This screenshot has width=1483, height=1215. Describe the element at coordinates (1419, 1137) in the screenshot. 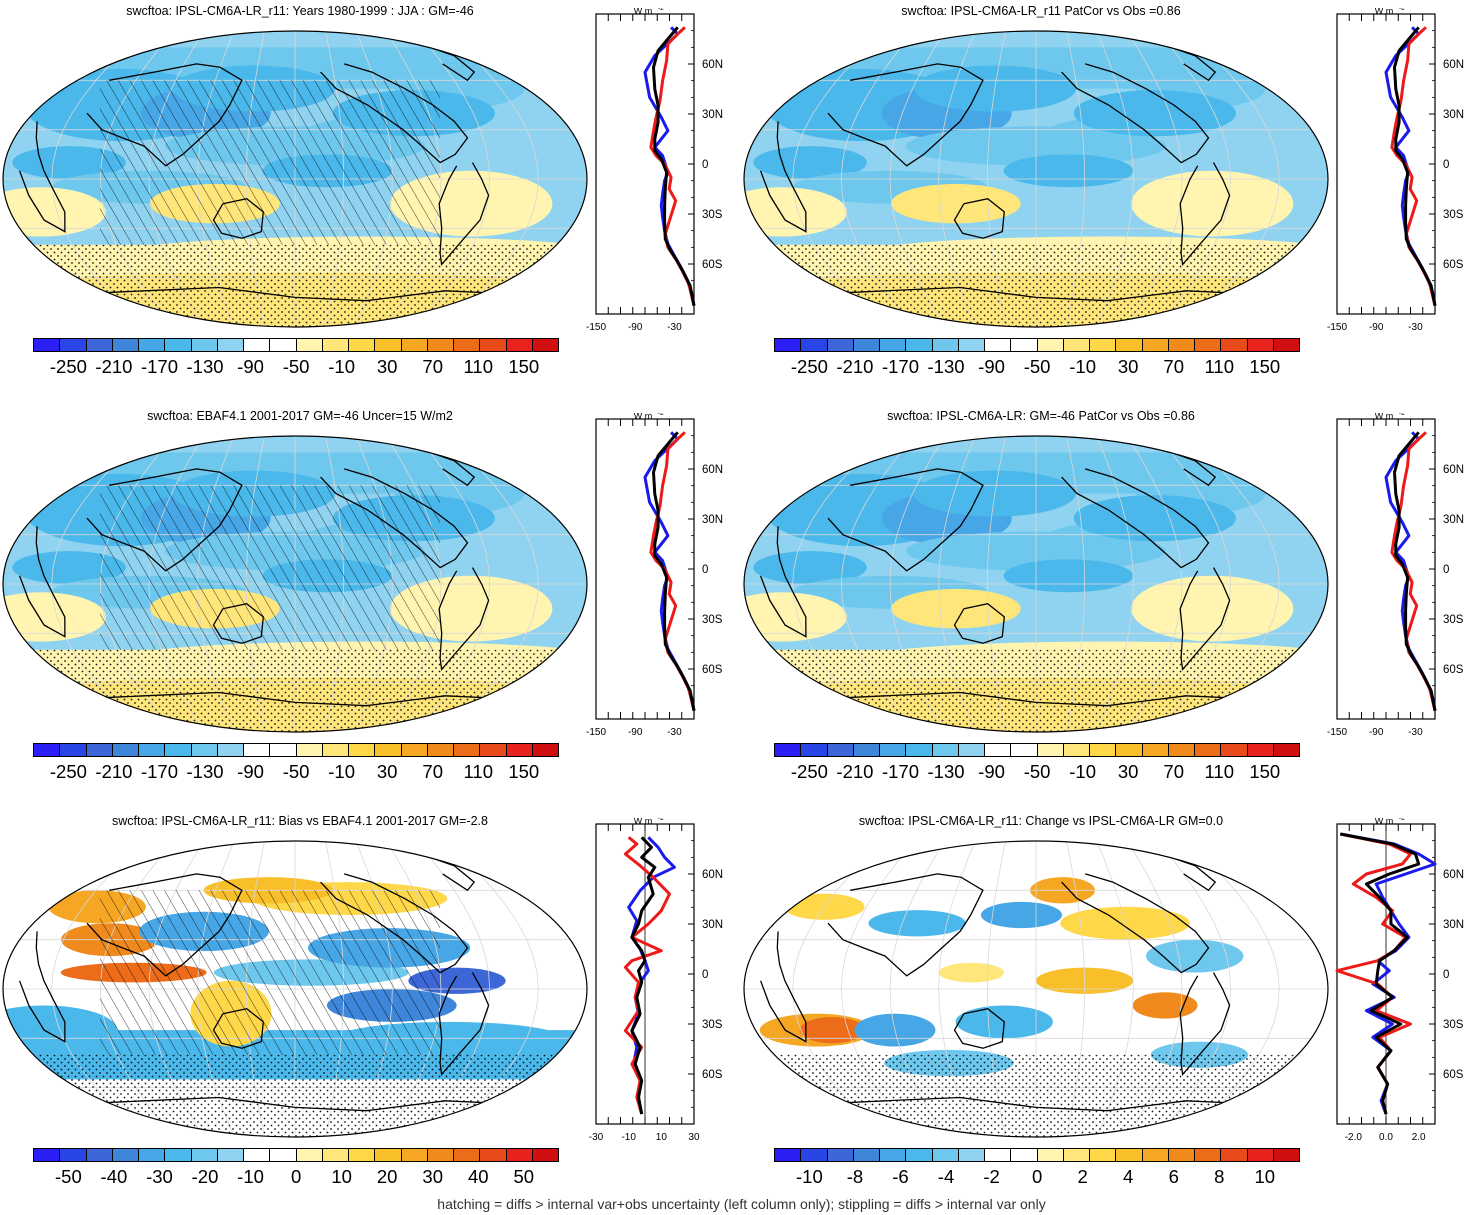

I see `profile-x-tick-label: 2.0` at that location.